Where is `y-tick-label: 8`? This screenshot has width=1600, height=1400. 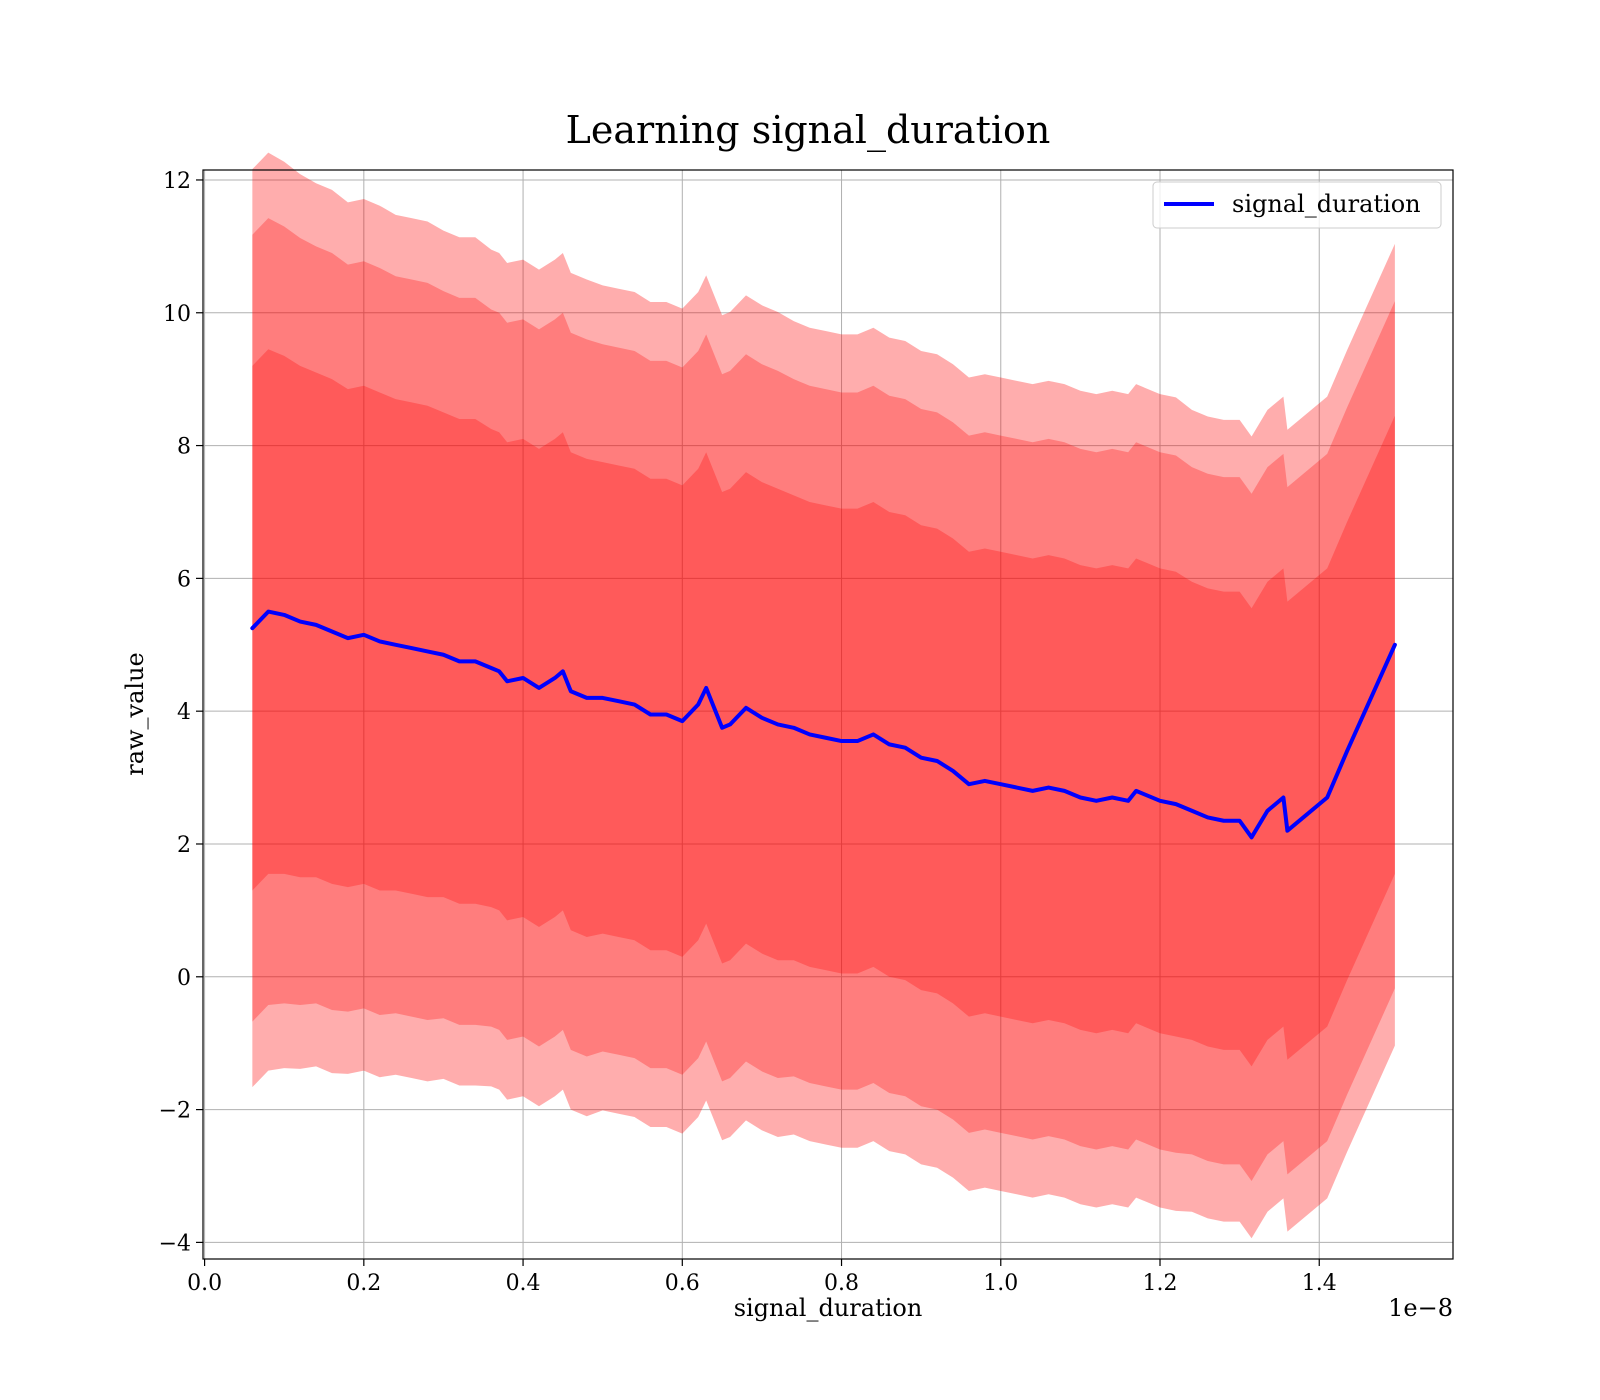 y-tick-label: 8 is located at coordinates (184, 447).